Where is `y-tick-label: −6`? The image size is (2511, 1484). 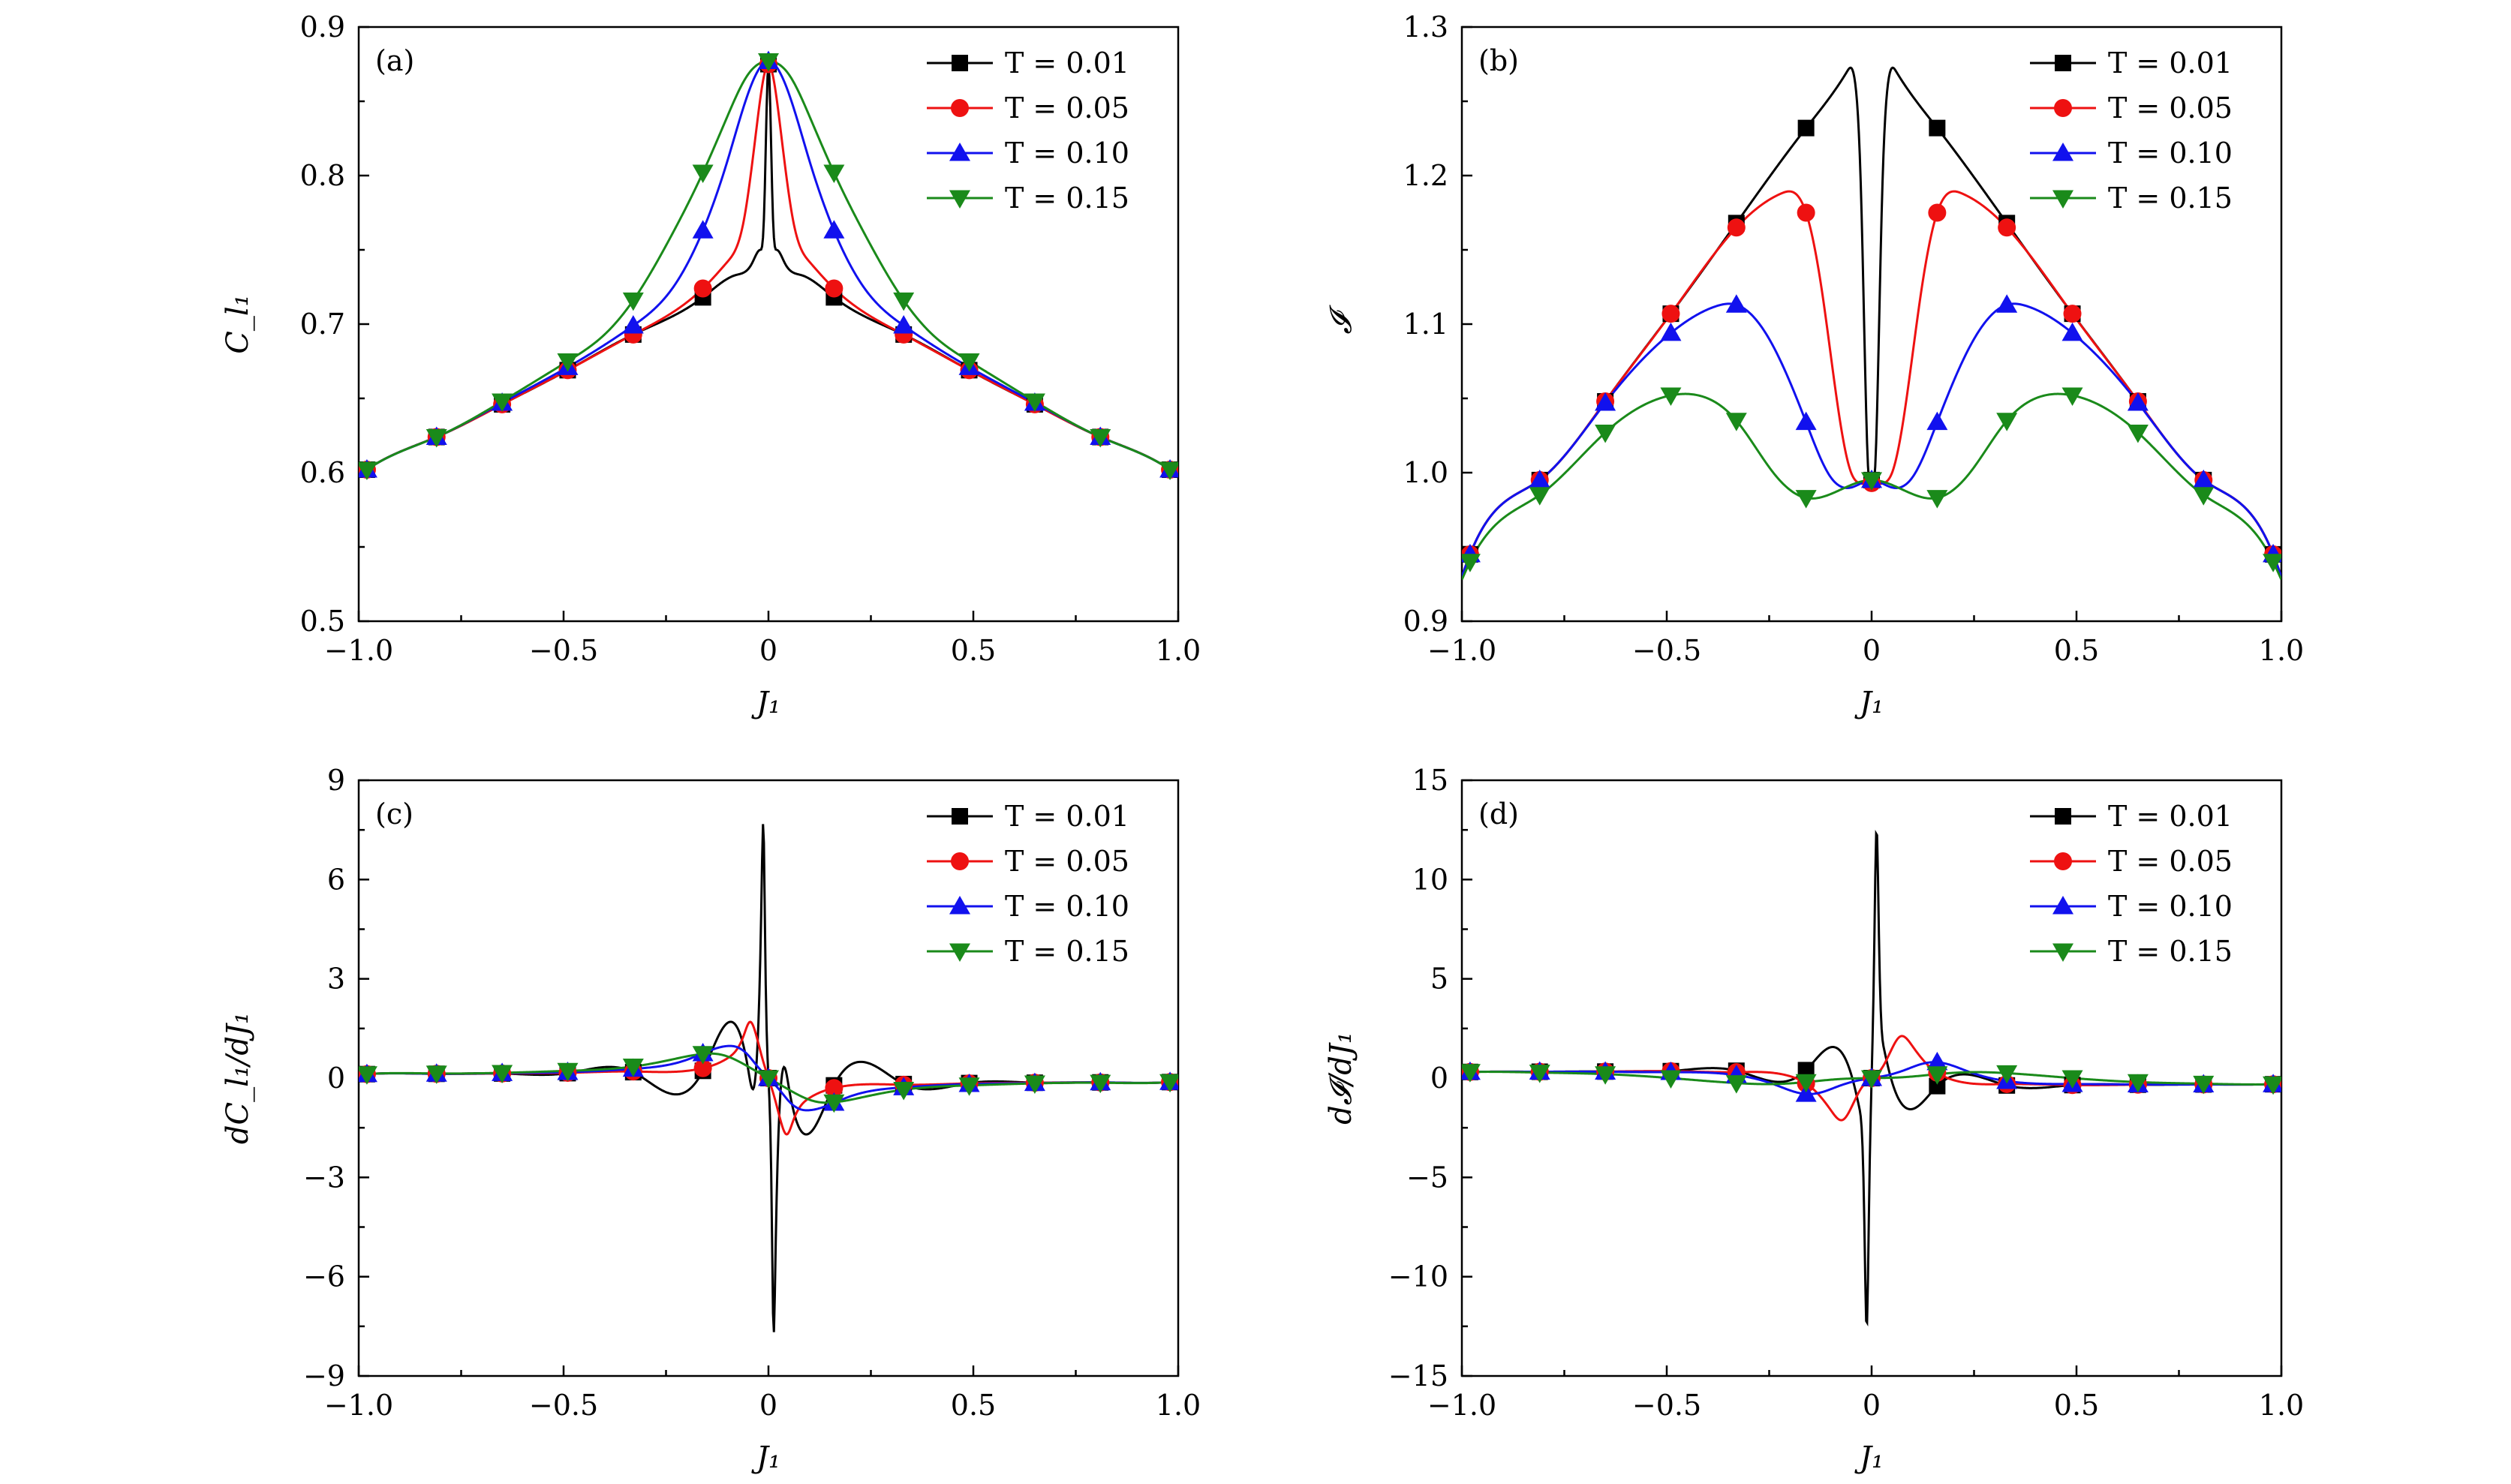 y-tick-label: −6 is located at coordinates (324, 1276).